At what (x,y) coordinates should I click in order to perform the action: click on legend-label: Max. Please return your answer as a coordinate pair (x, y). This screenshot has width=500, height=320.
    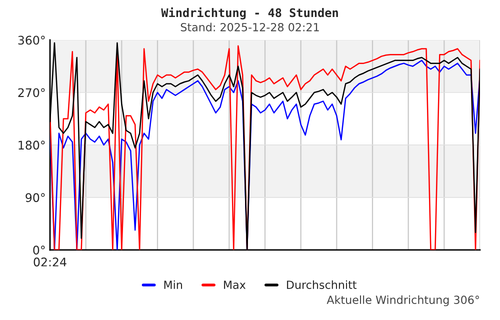
    Looking at the image, I should click on (235, 284).